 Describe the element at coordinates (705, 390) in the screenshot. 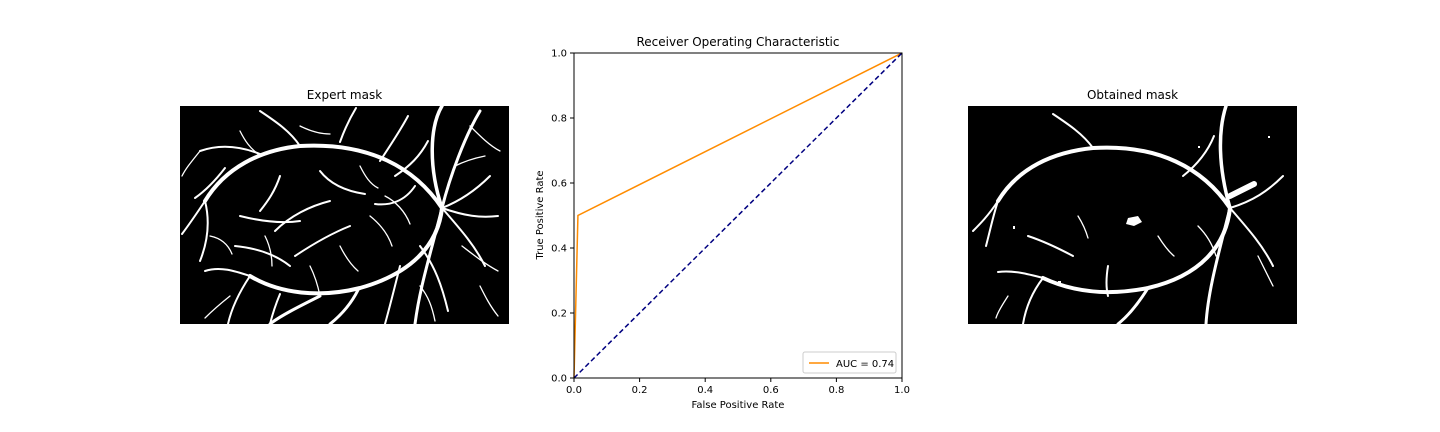

I see `x-tick-label: 0.4` at that location.